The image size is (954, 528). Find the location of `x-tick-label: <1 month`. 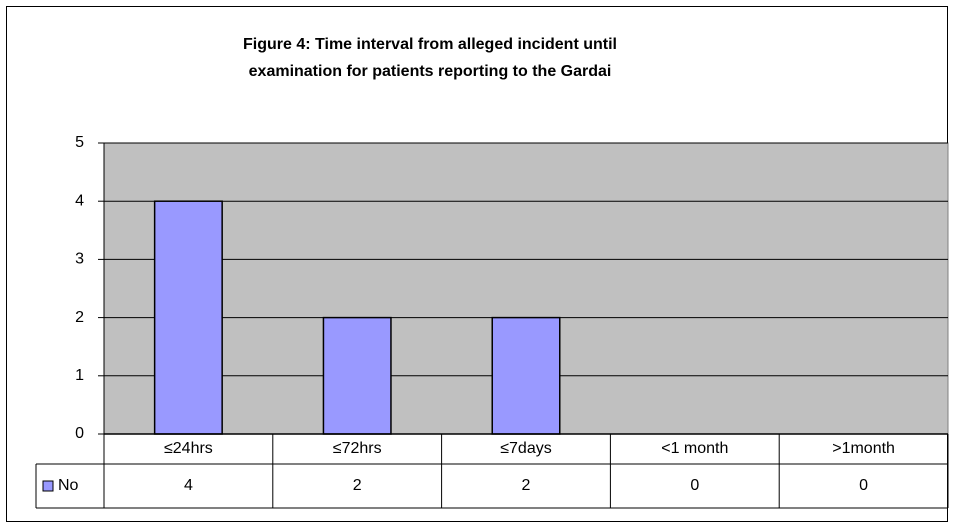

x-tick-label: <1 month is located at coordinates (694, 448).